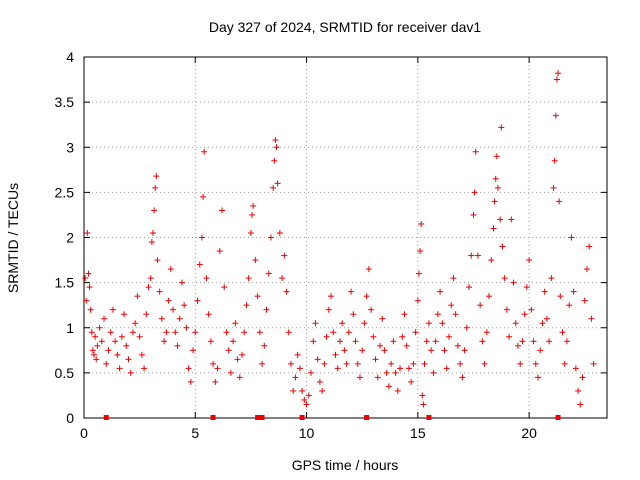  Describe the element at coordinates (13, 238) in the screenshot. I see `y-axis-label: SRMTID / TECUs` at that location.